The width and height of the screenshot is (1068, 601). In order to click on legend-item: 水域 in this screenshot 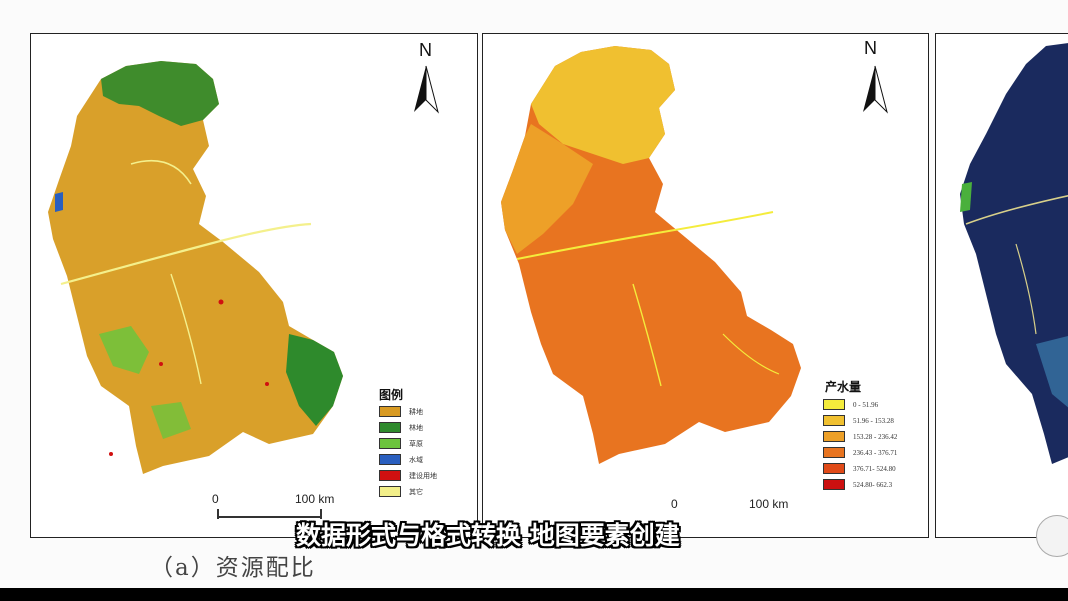, I will do `click(401, 459)`.